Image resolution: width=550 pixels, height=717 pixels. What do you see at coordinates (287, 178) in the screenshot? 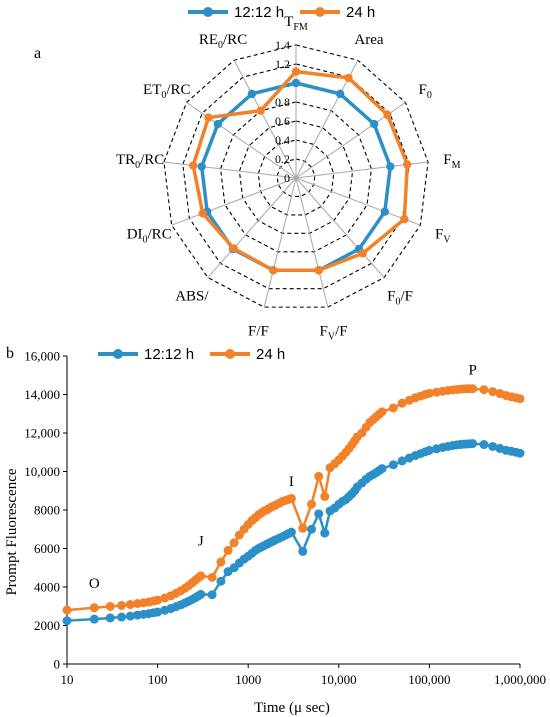
I see `radar-tick-label: 0` at bounding box center [287, 178].